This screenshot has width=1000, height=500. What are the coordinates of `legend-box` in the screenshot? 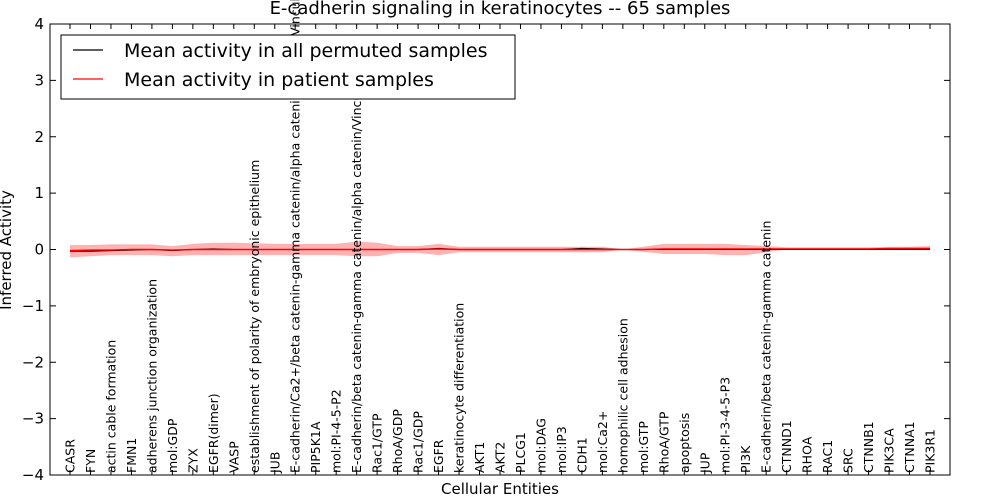 It's located at (288, 67).